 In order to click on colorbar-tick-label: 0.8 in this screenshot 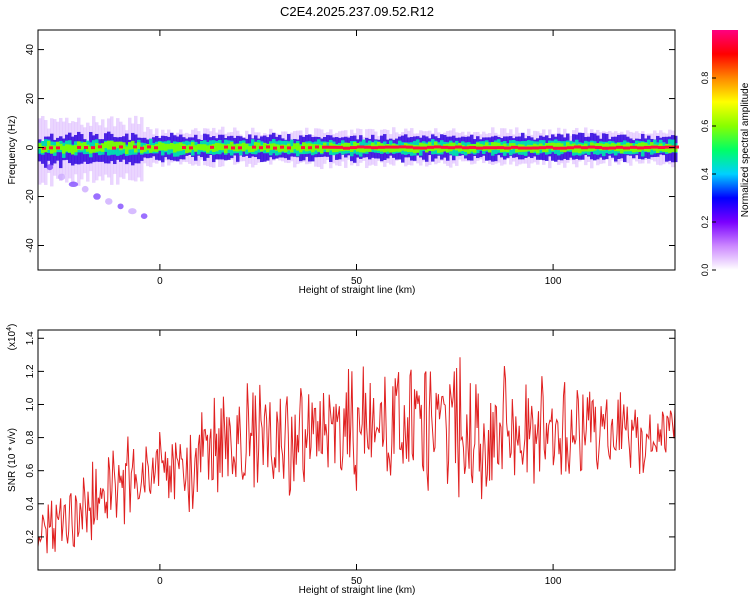, I will do `click(705, 78)`.